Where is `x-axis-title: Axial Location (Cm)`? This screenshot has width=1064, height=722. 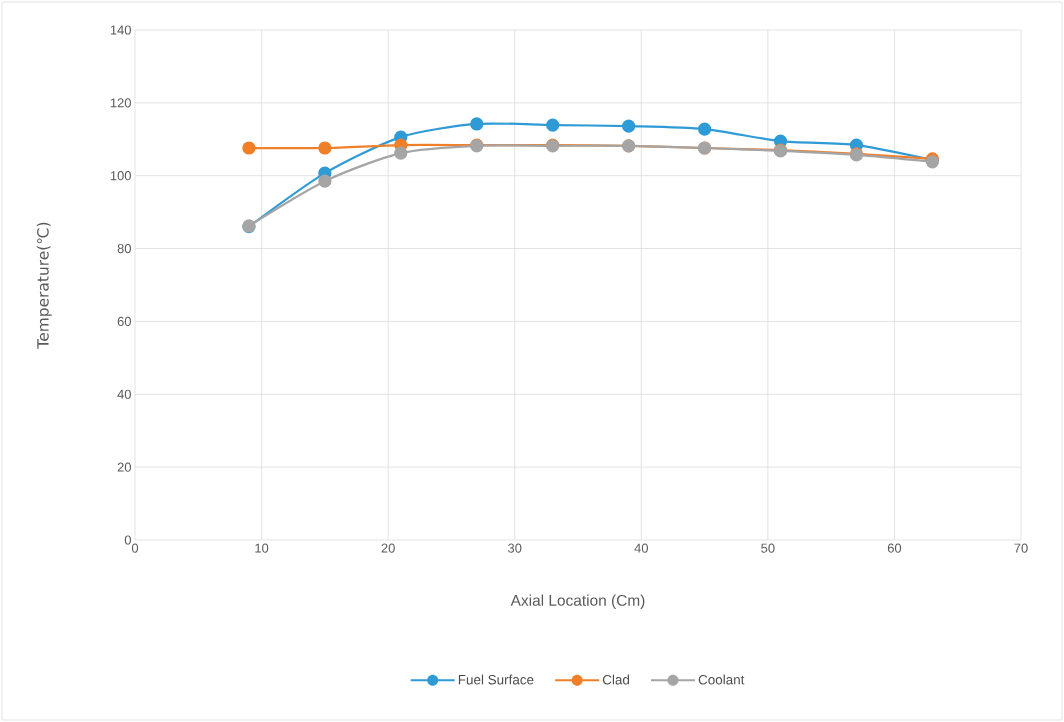
x-axis-title: Axial Location (Cm) is located at coordinates (577, 601).